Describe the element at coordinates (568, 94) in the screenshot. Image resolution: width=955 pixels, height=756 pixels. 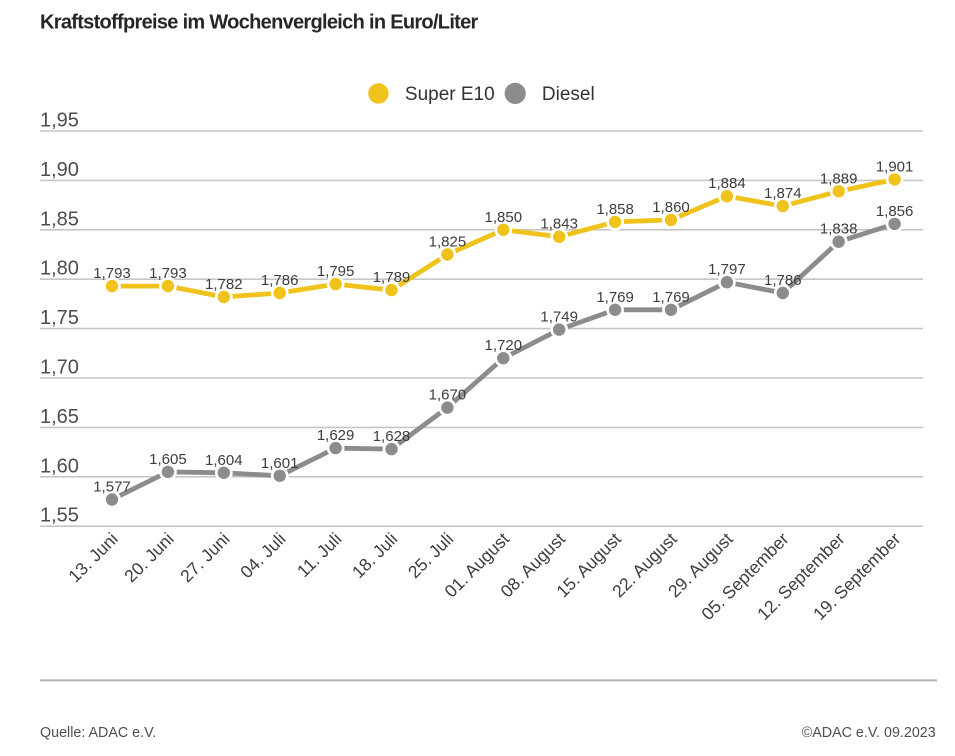
I see `svg-text: Diesel` at that location.